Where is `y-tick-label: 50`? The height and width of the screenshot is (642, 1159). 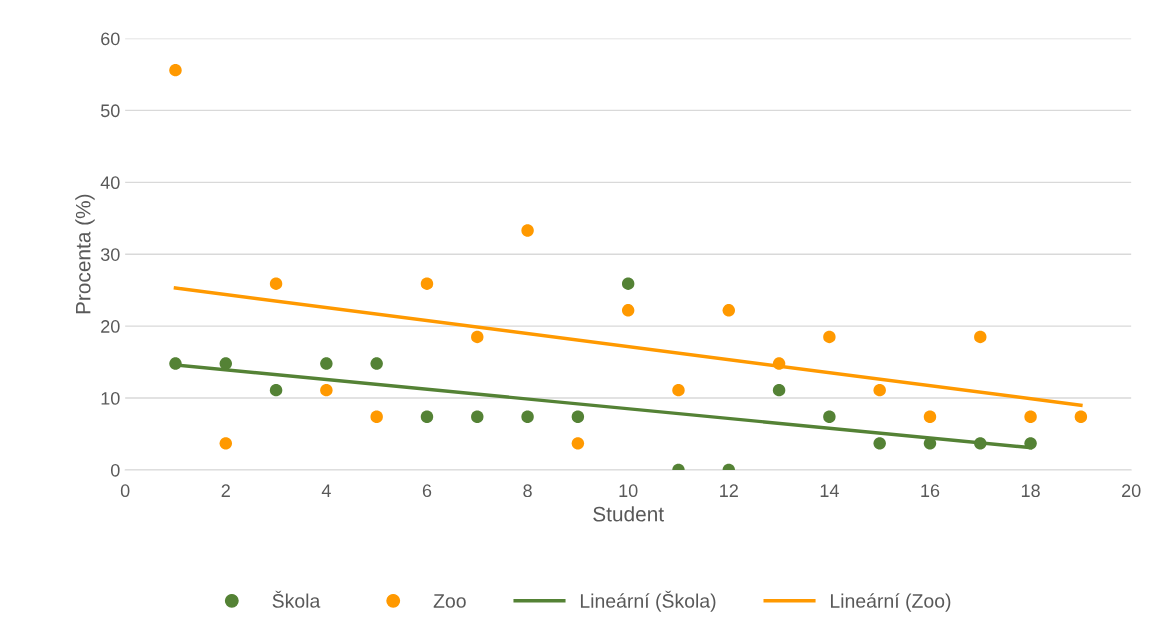
y-tick-label: 50 is located at coordinates (110, 111).